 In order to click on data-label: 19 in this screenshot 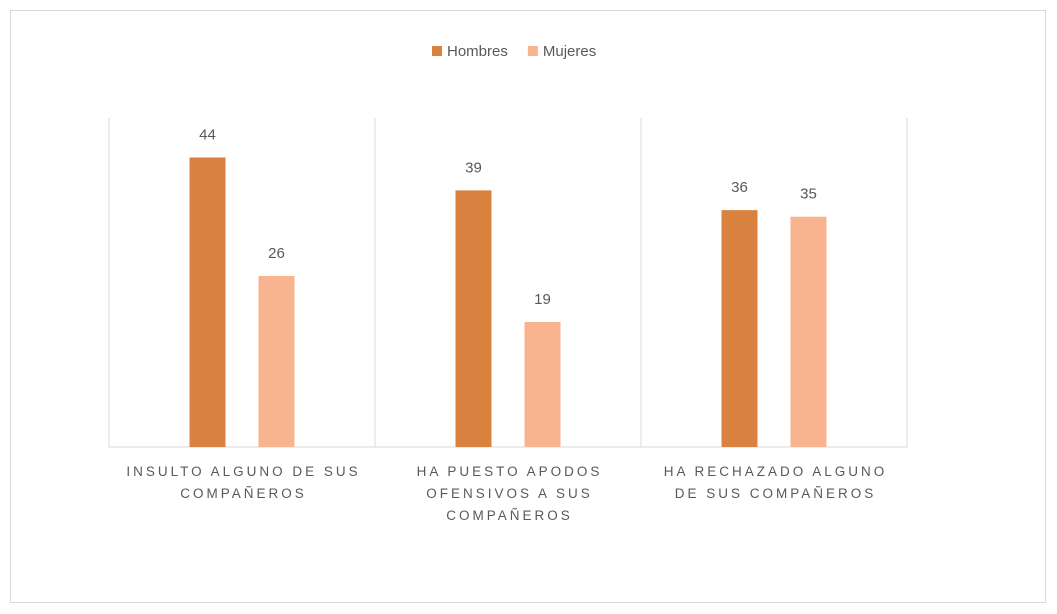, I will do `click(542, 299)`.